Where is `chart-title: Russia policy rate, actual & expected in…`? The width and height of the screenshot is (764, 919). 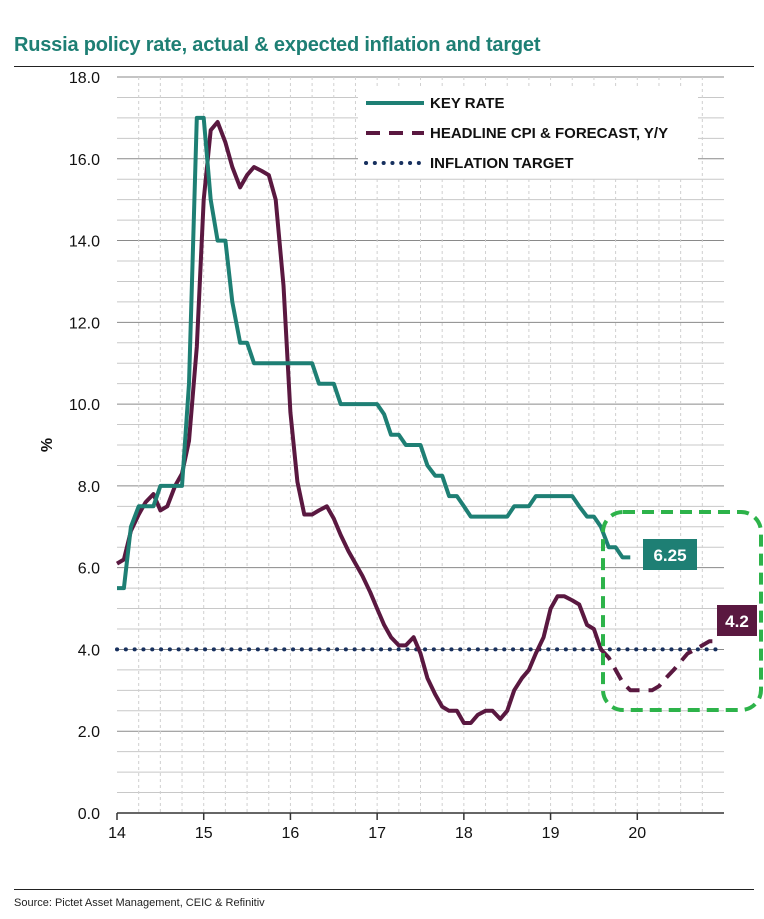
chart-title: Russia policy rate, actual & expected in… is located at coordinates (277, 45).